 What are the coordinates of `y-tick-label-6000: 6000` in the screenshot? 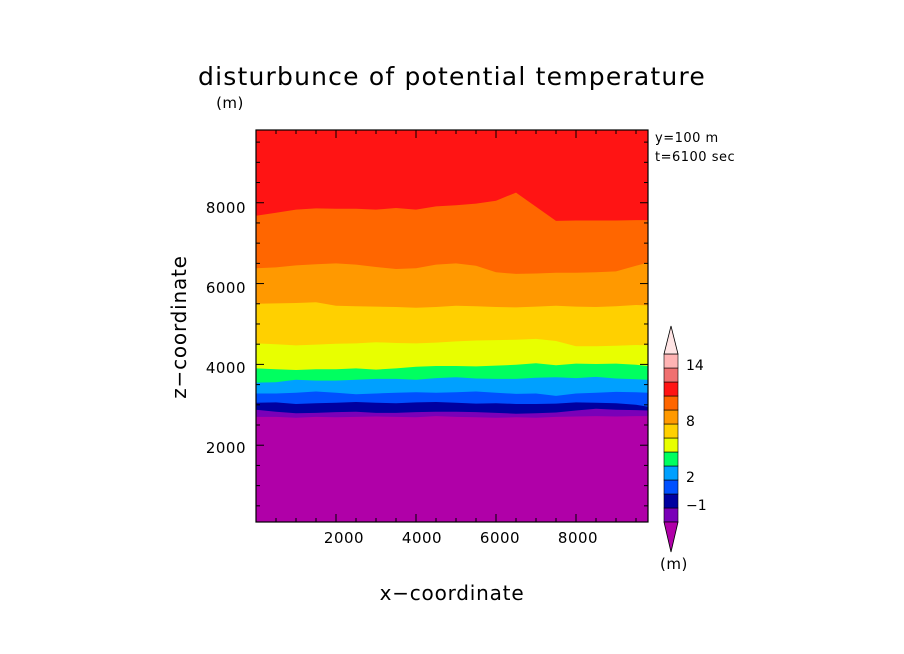 It's located at (226, 288).